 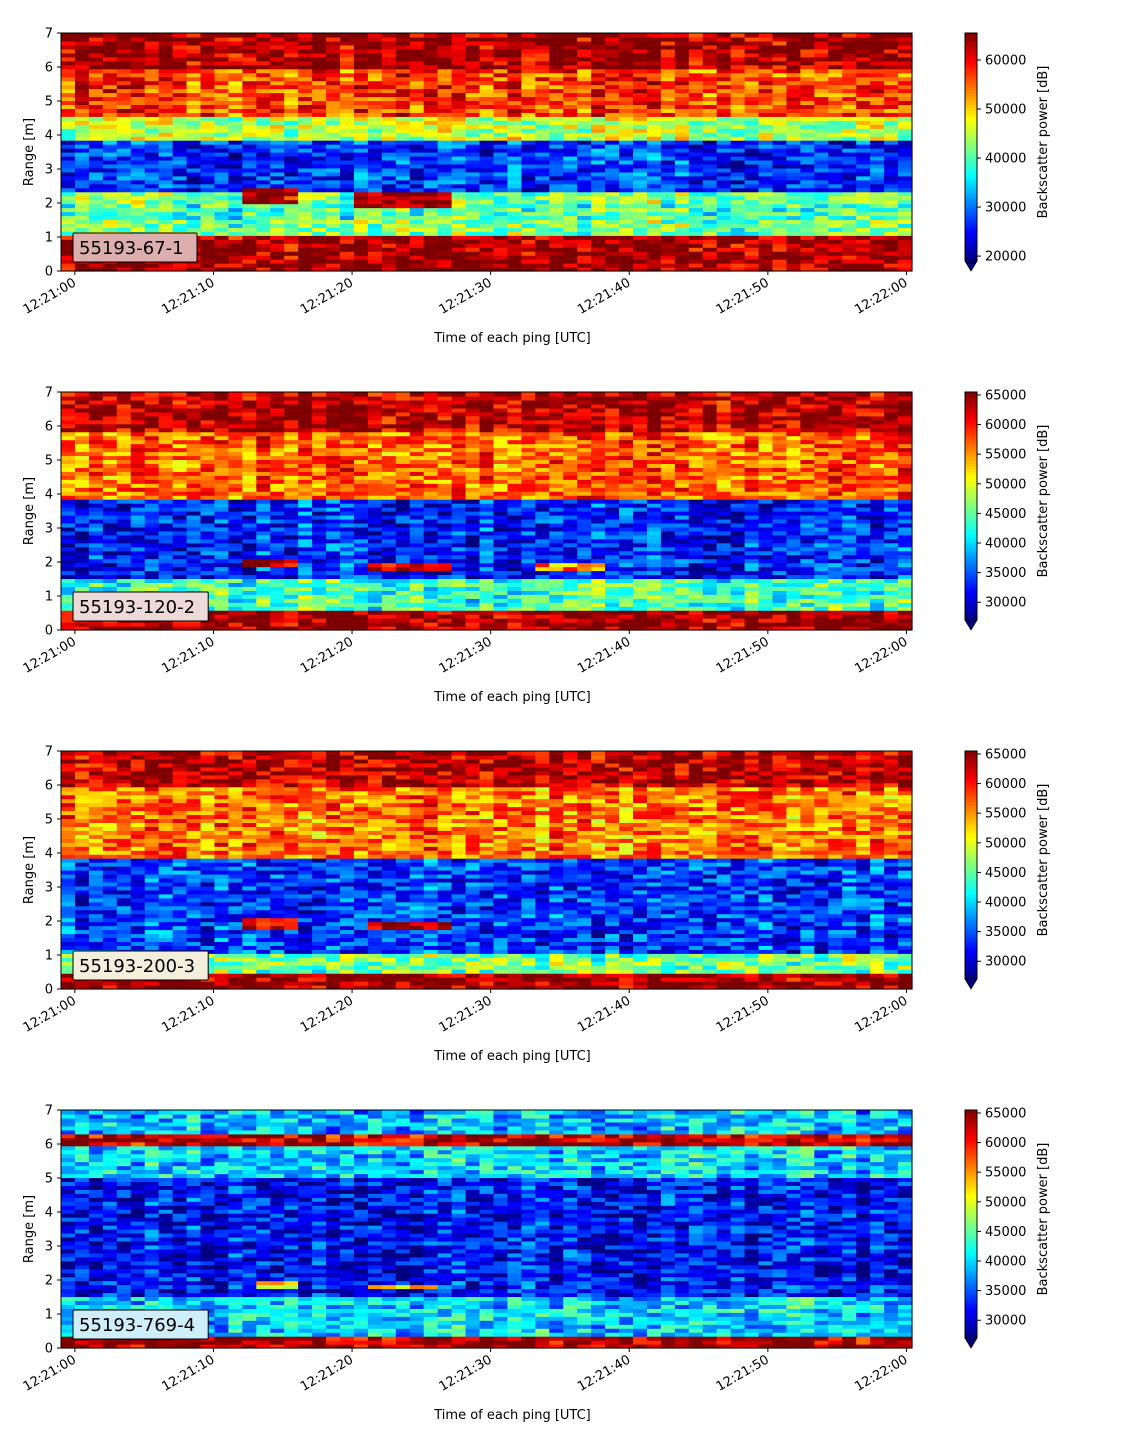 I want to click on y-axis-label: Range [m], so click(x=29, y=152).